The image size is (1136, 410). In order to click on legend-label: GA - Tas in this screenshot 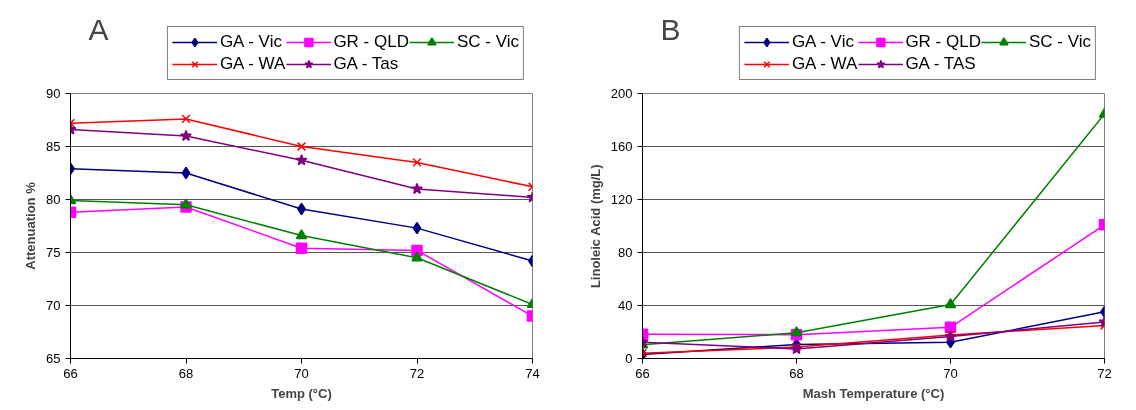, I will do `click(366, 64)`.